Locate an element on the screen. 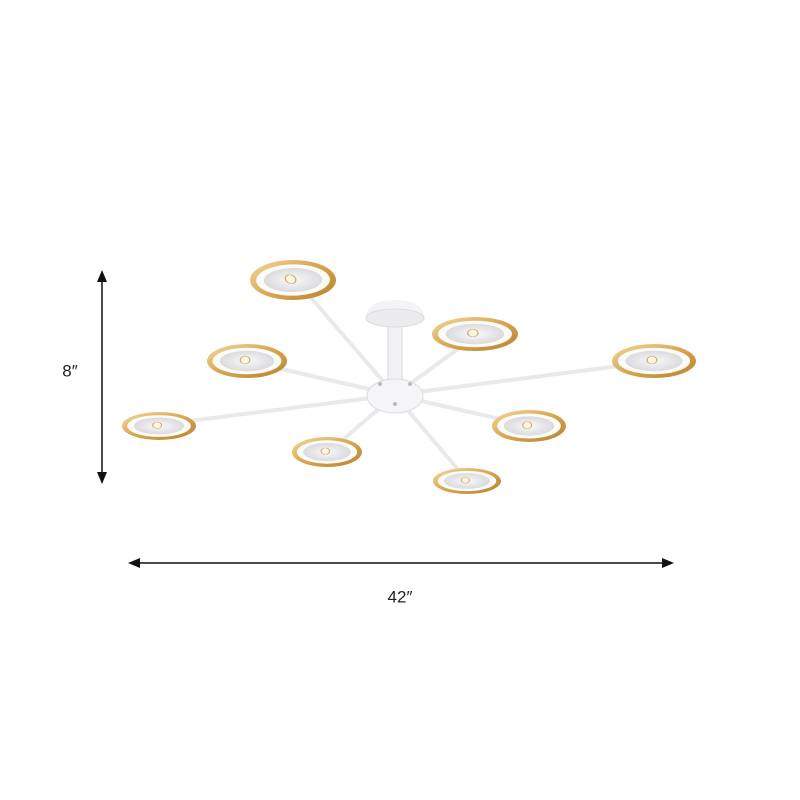 This screenshot has height=800, width=800. width-label: 42″ is located at coordinates (400, 596).